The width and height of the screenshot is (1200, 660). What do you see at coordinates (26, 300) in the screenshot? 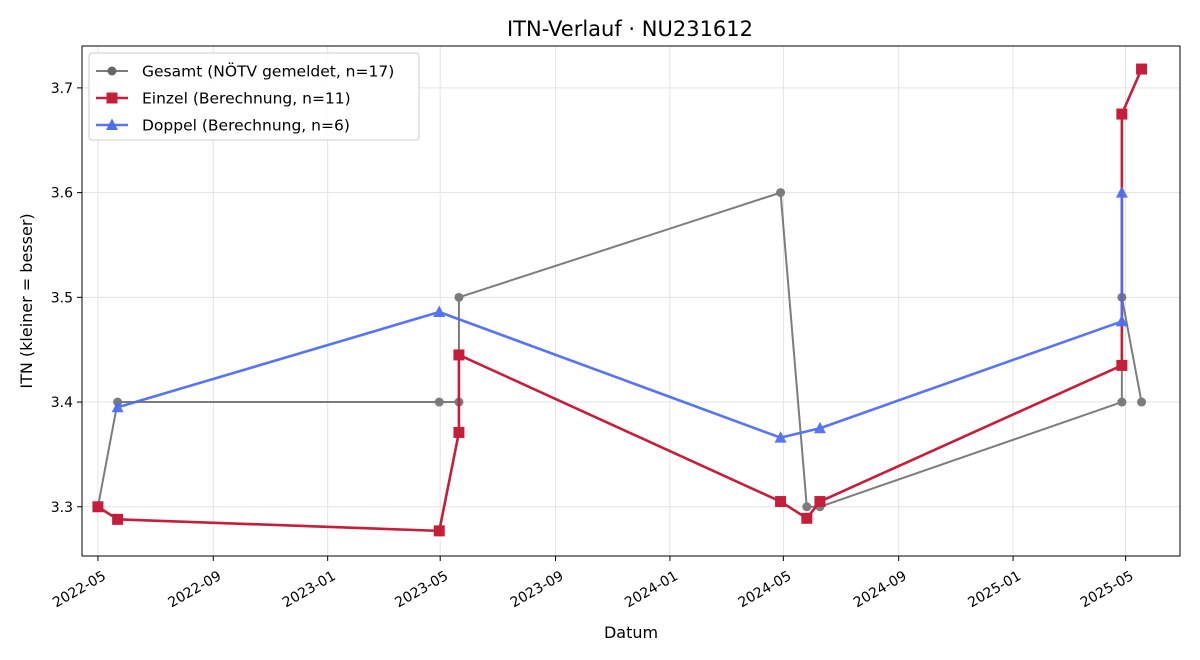
I see `y-axis-label: ITN (kleiner = besser)` at bounding box center [26, 300].